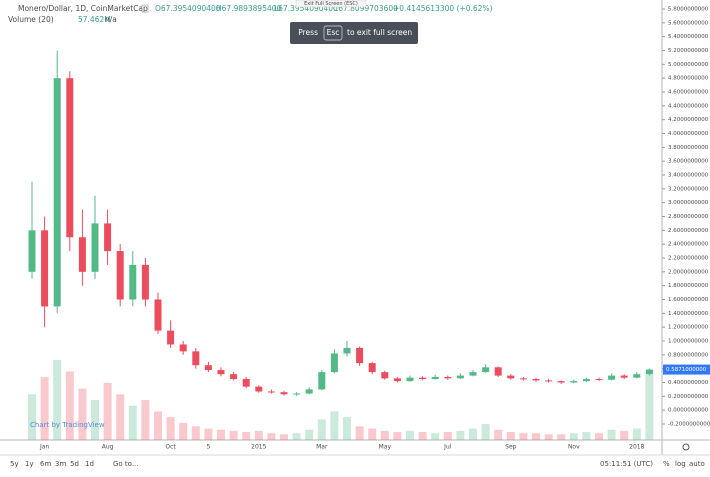 This screenshot has height=477, width=710. I want to click on last-price-box, so click(686, 369).